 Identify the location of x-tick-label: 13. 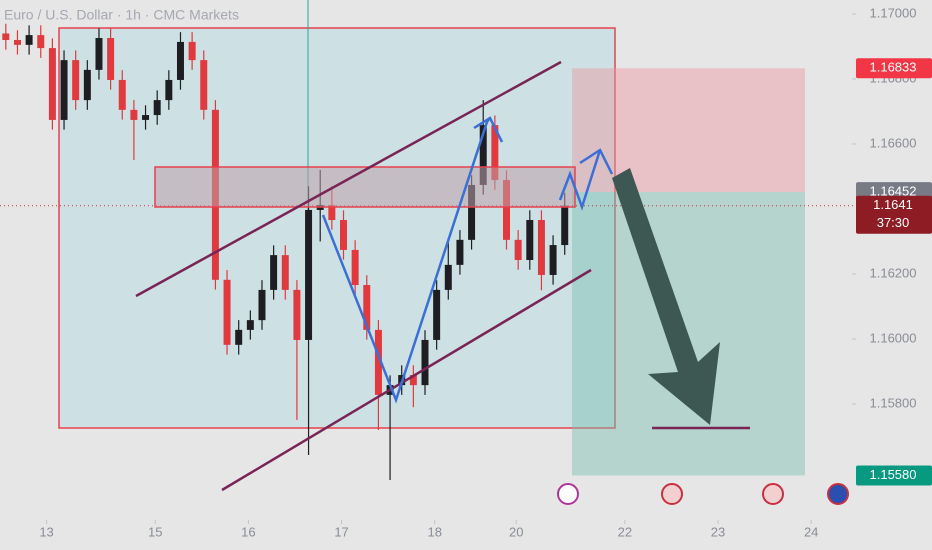
(46, 531).